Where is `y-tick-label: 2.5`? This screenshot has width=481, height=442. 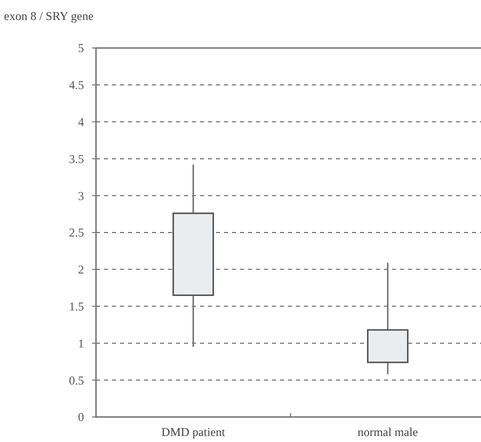 y-tick-label: 2.5 is located at coordinates (76, 233).